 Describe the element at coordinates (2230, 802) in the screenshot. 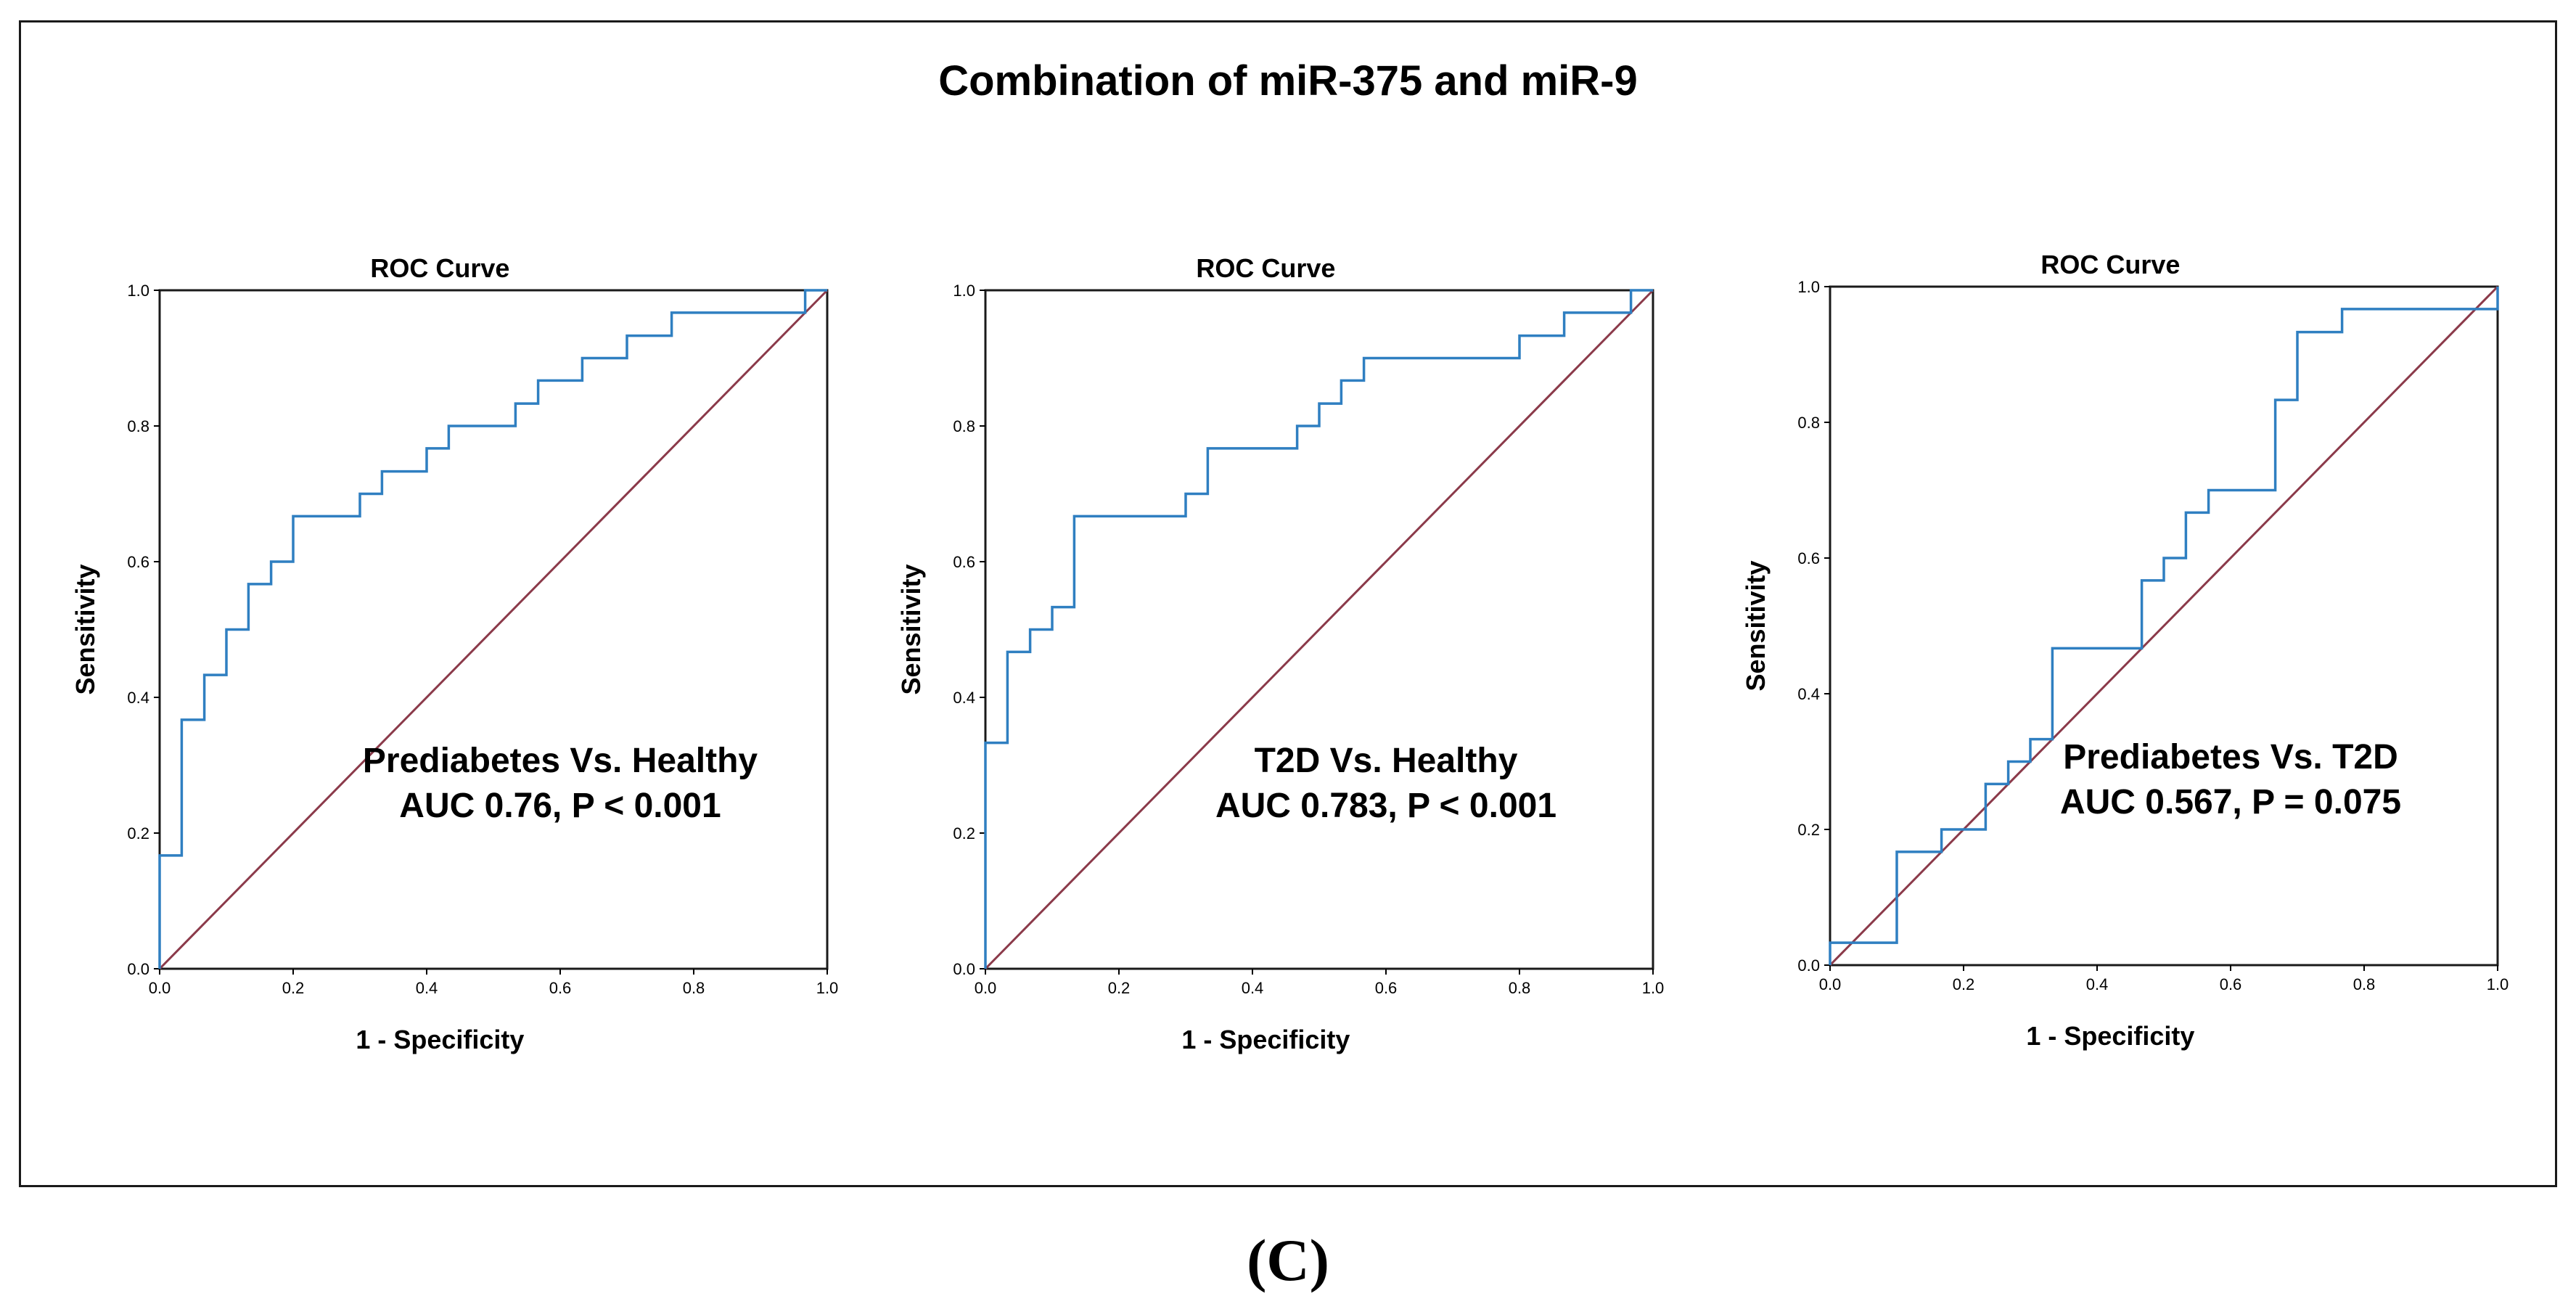

I see `auc-annotation: AUC 0.567, P = 0.075` at that location.